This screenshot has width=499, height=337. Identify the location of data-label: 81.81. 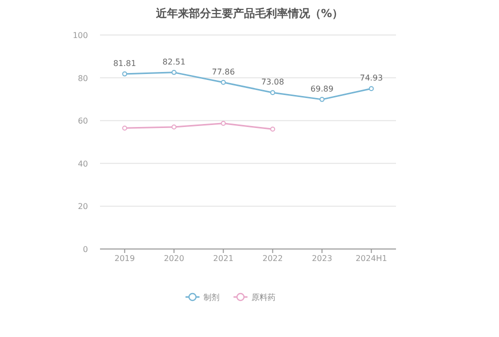
(124, 63).